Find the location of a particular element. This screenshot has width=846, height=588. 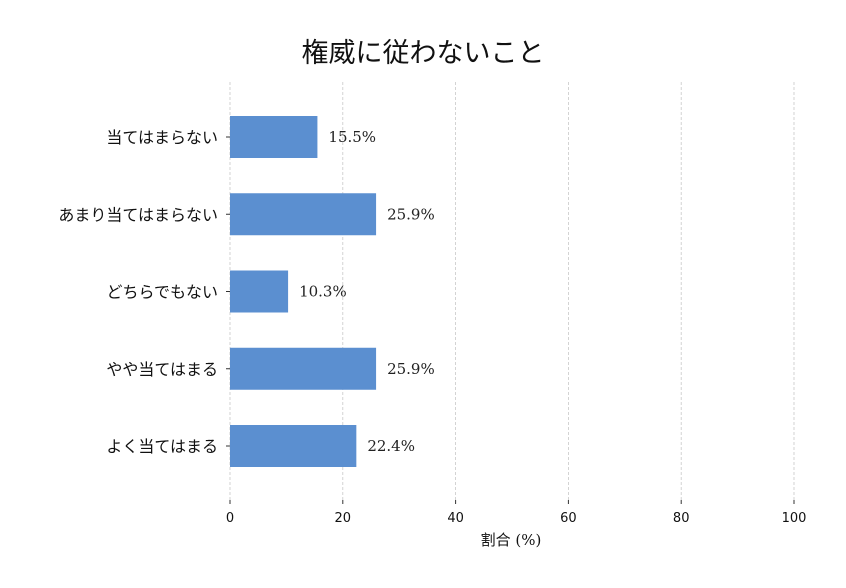

category-label: よく当てはまる is located at coordinates (162, 446).